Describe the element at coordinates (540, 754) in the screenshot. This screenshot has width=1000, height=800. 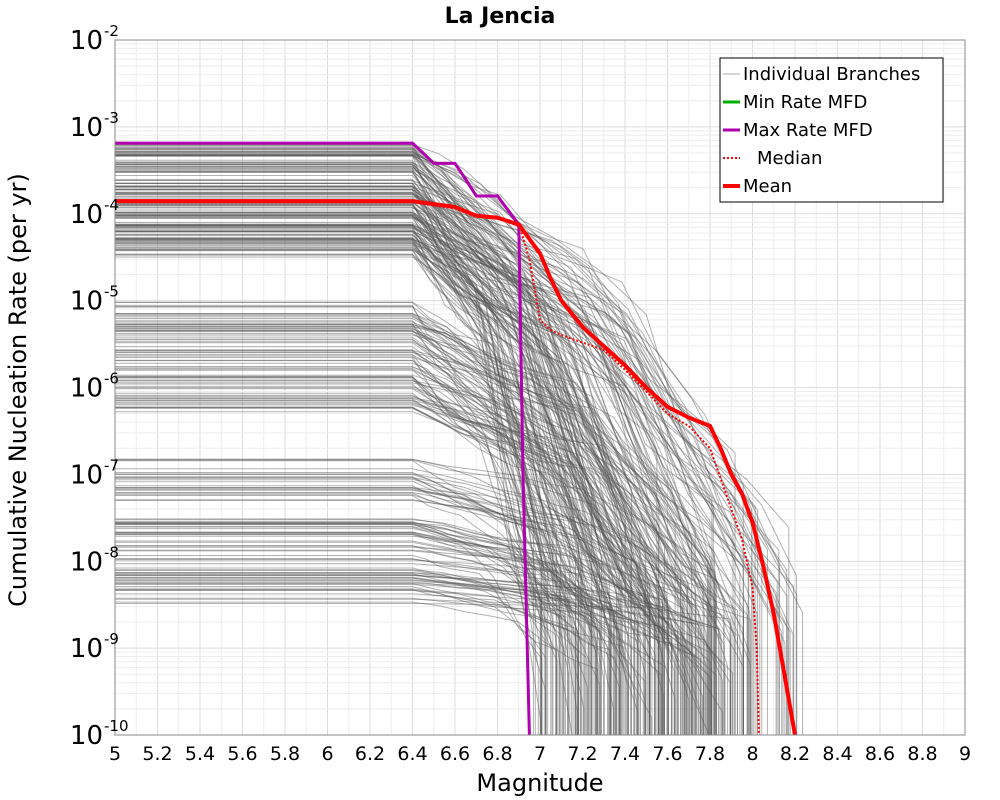
I see `x-tick-label: 7` at that location.